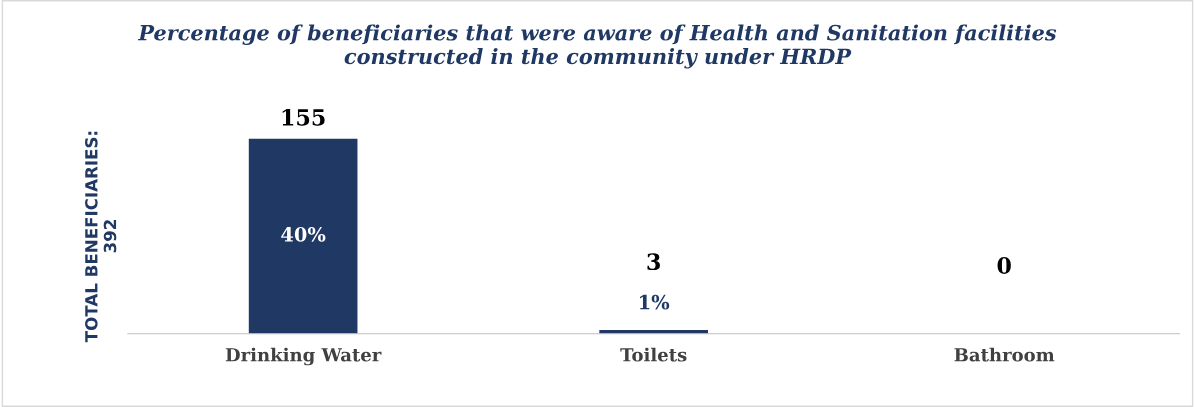 Image resolution: width=1195 pixels, height=407 pixels. Describe the element at coordinates (1004, 354) in the screenshot. I see `x-tick-label: Bathroom` at that location.